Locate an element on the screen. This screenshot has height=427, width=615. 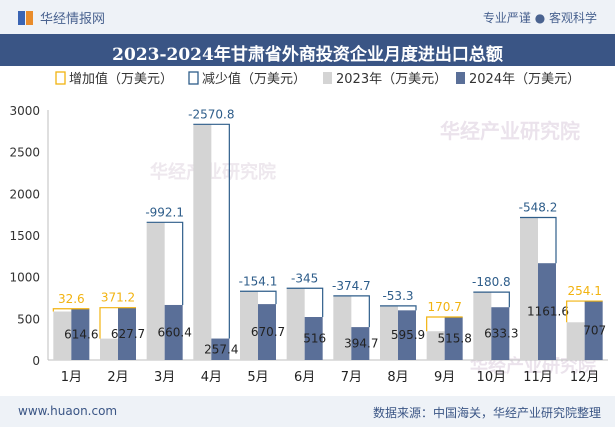
value-label-2024: 670.7 is located at coordinates (268, 332).